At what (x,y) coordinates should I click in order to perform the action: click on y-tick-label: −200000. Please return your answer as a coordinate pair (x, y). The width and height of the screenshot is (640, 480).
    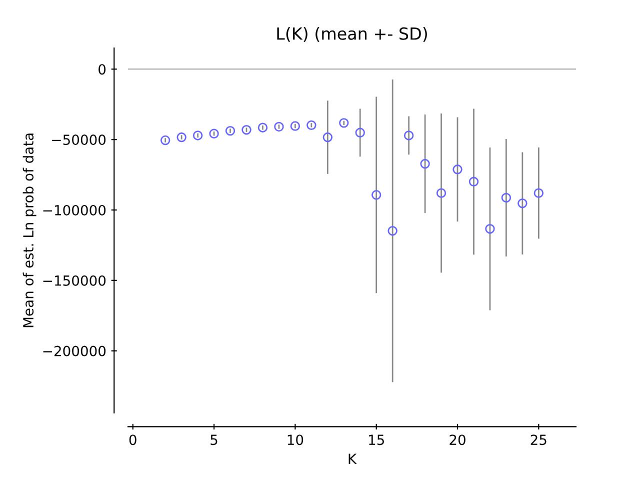
    Looking at the image, I should click on (74, 351).